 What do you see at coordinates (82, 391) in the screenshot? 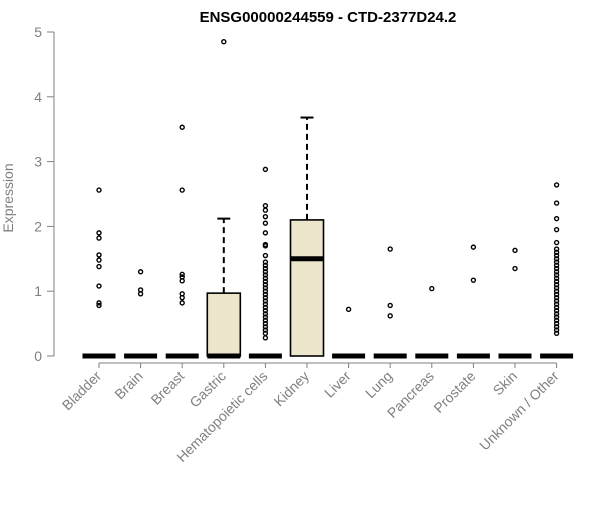
I see `x-tick-label: Bladder` at bounding box center [82, 391].